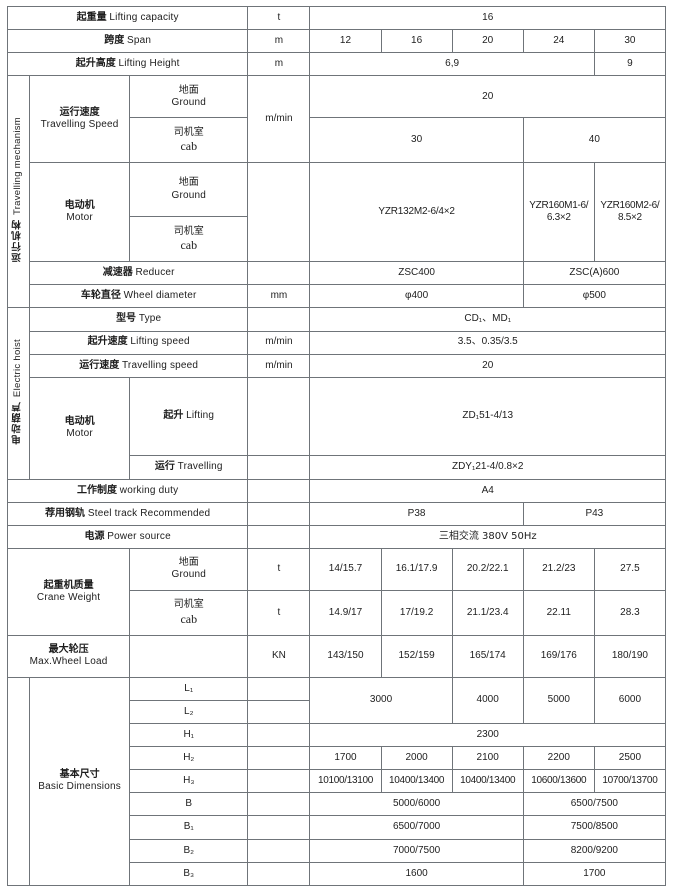 This screenshot has width=673, height=893. Describe the element at coordinates (558, 41) in the screenshot. I see `value-cell: 24` at that location.